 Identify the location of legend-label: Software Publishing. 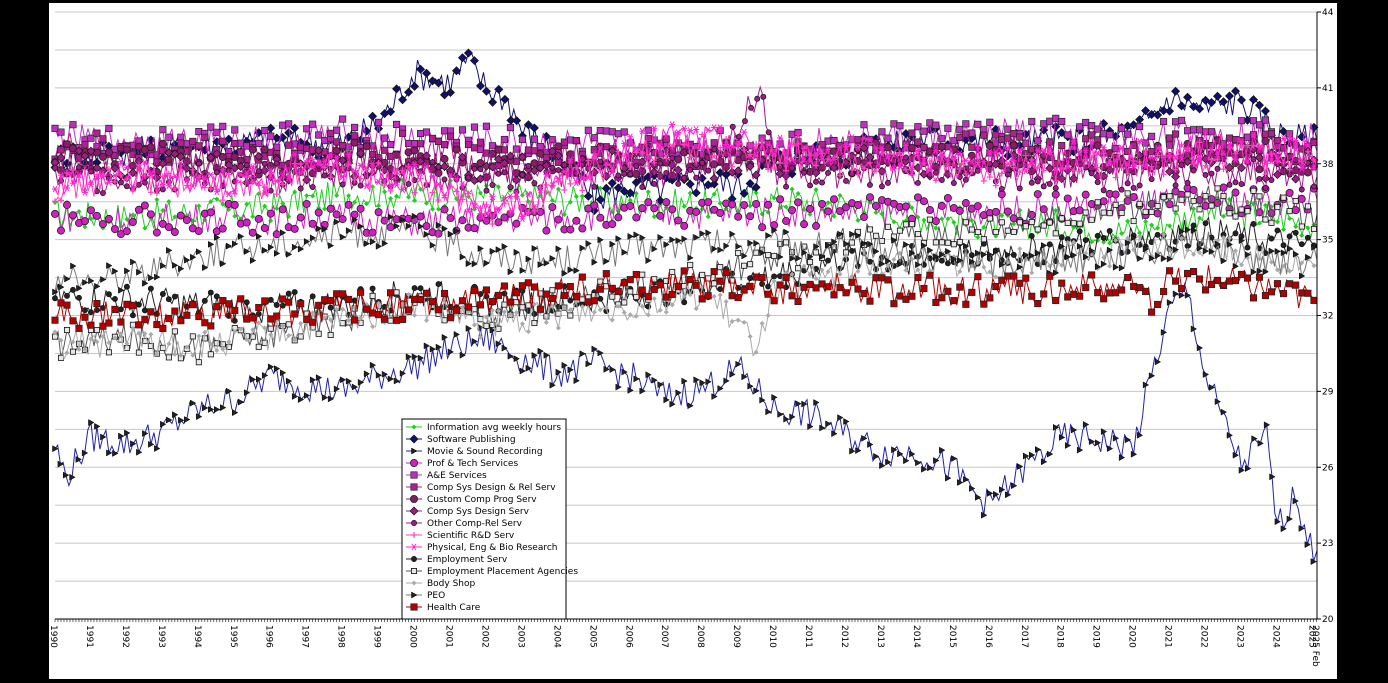
(471, 440).